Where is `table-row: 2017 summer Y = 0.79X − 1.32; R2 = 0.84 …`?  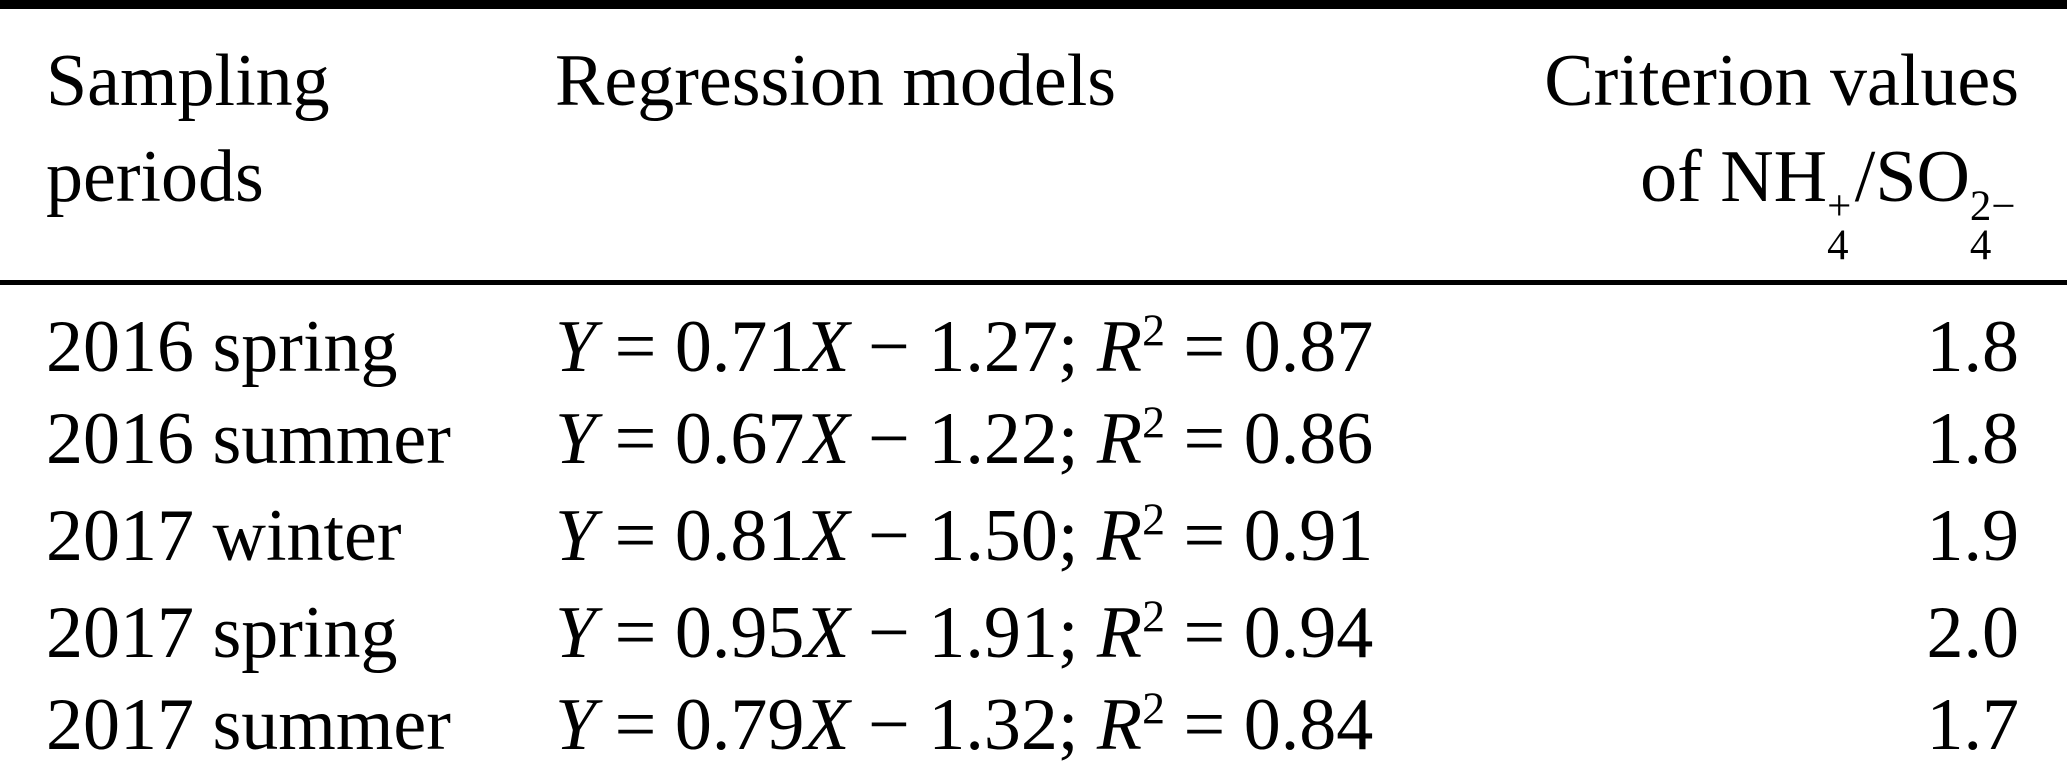 table-row: 2017 summer Y = 0.79X − 1.32; R2 = 0.84 … is located at coordinates (1033, 730).